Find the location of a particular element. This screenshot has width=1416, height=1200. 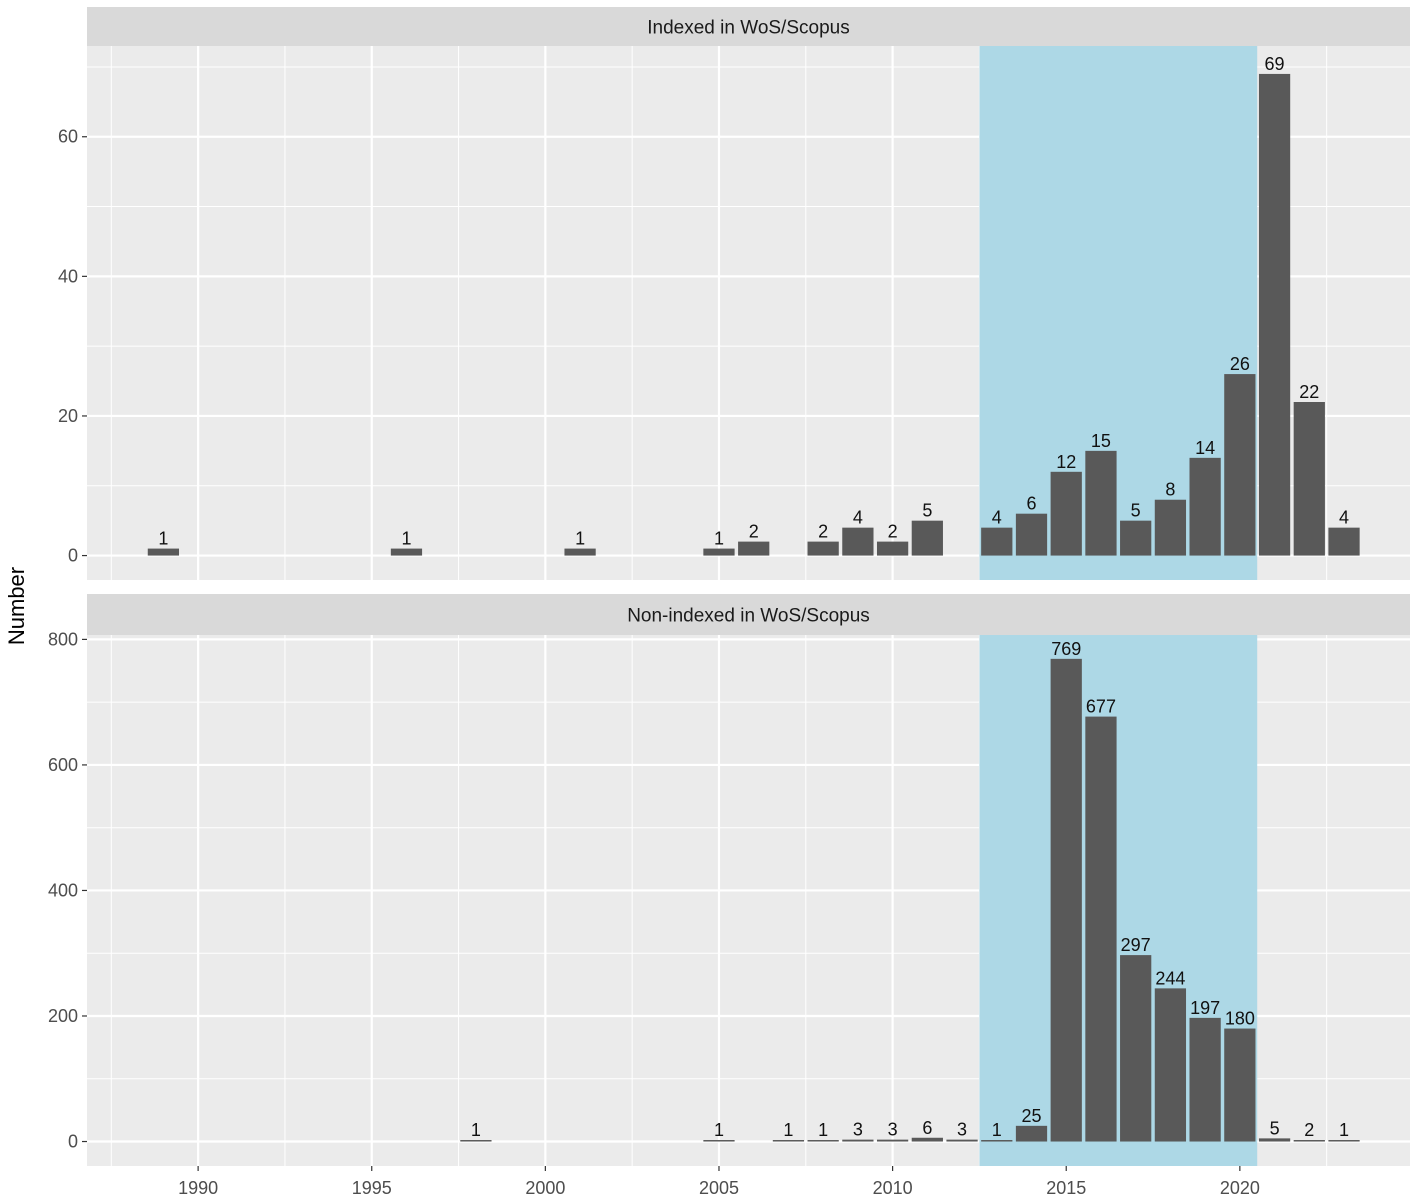

x-tick-label: 2000 is located at coordinates (545, 1188).